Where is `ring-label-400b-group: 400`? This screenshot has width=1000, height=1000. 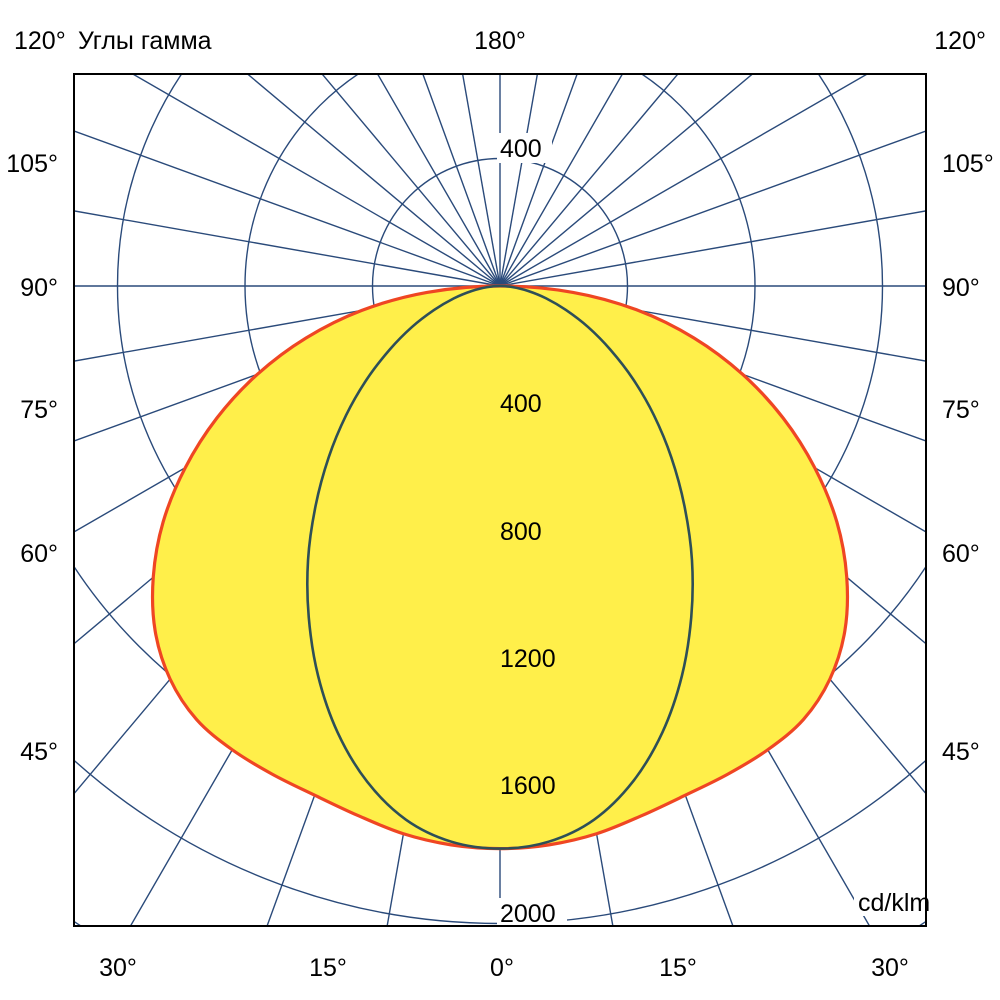 ring-label-400b-group: 400 is located at coordinates (524, 403).